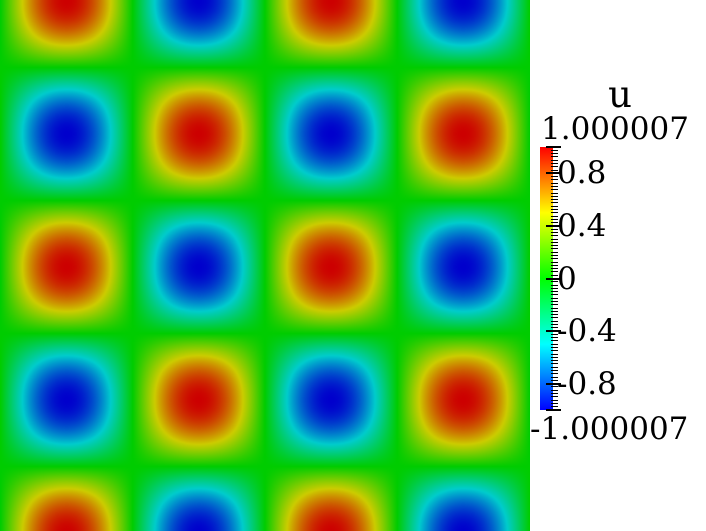  Describe the element at coordinates (587, 383) in the screenshot. I see `colorbar-tick-label: -0.8` at that location.